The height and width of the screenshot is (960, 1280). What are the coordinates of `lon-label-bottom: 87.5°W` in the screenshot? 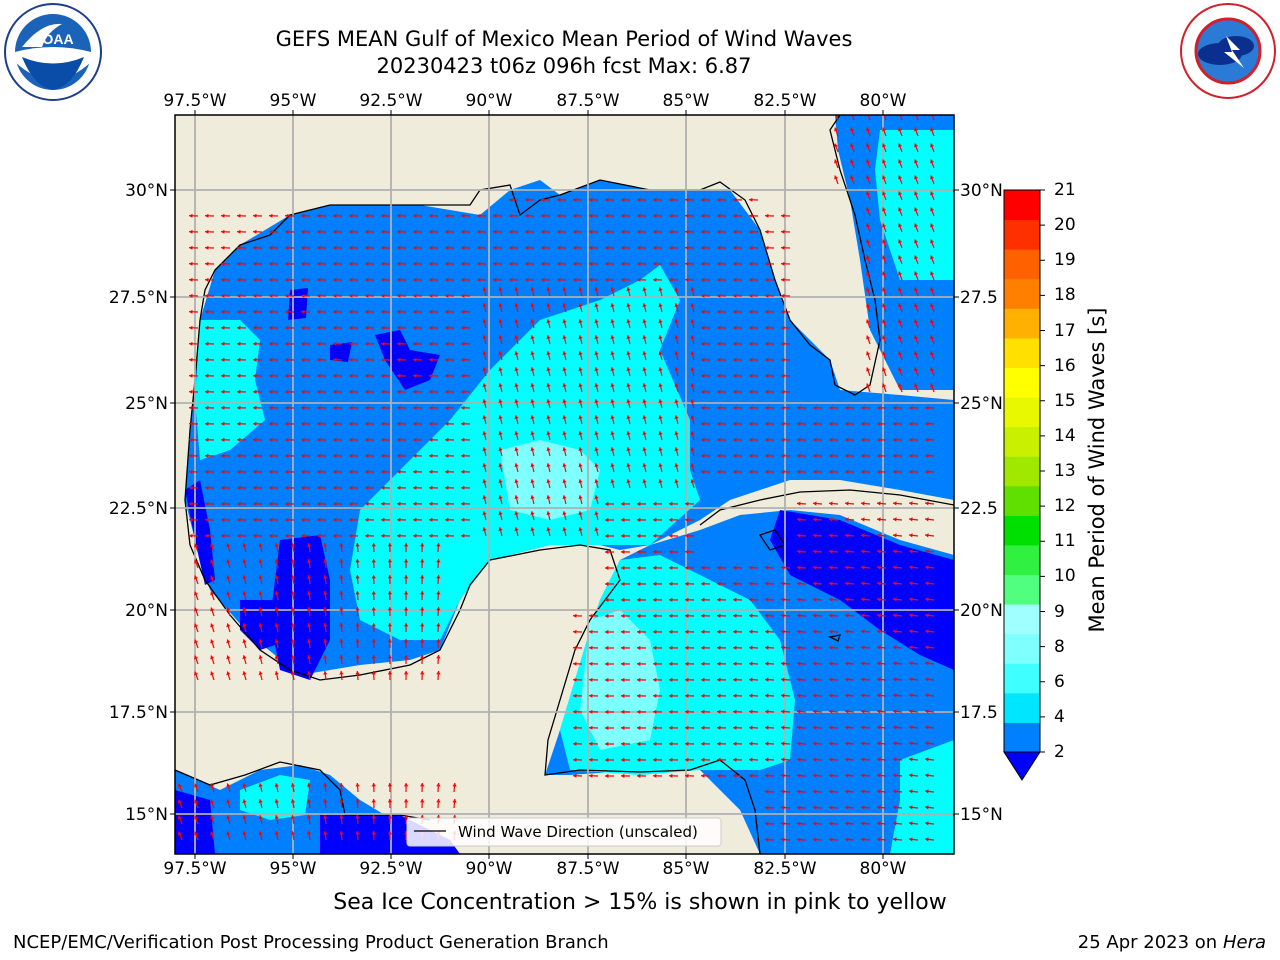 It's located at (587, 869).